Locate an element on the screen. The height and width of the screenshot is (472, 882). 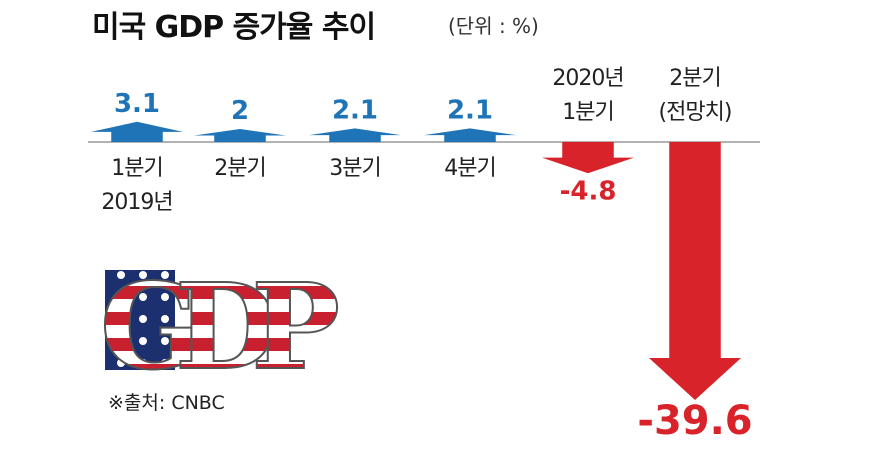
gdp-logo: GDP is located at coordinates (220, 326).